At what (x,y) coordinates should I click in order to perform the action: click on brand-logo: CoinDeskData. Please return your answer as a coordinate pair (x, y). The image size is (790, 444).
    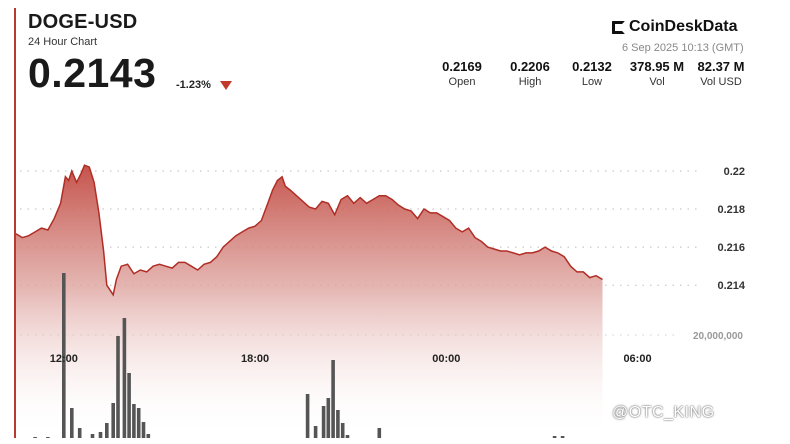
    Looking at the image, I should click on (674, 27).